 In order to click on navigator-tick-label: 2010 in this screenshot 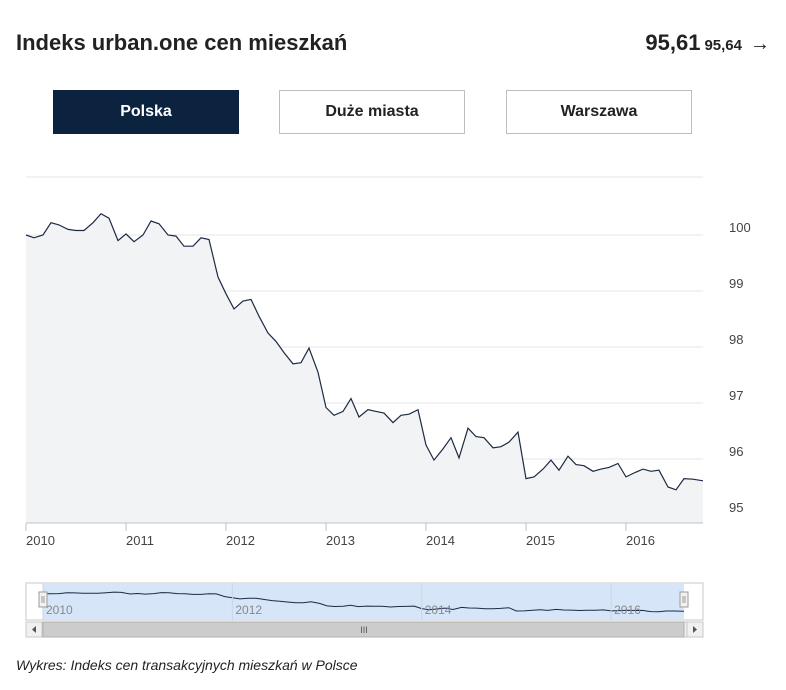, I will do `click(59, 610)`.